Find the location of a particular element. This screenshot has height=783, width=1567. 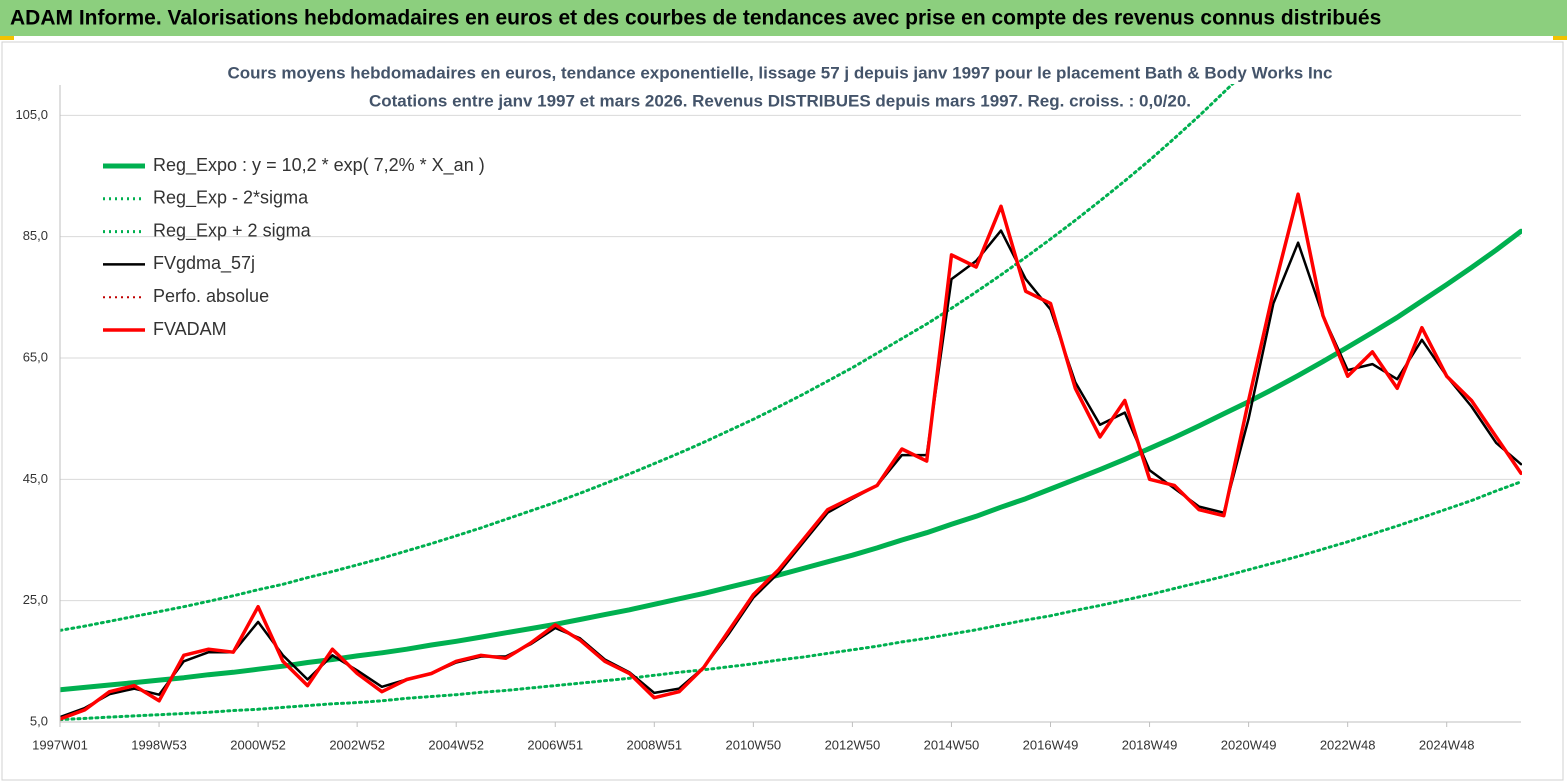

legend-label: Reg_Exp - 2*sigma is located at coordinates (231, 198).